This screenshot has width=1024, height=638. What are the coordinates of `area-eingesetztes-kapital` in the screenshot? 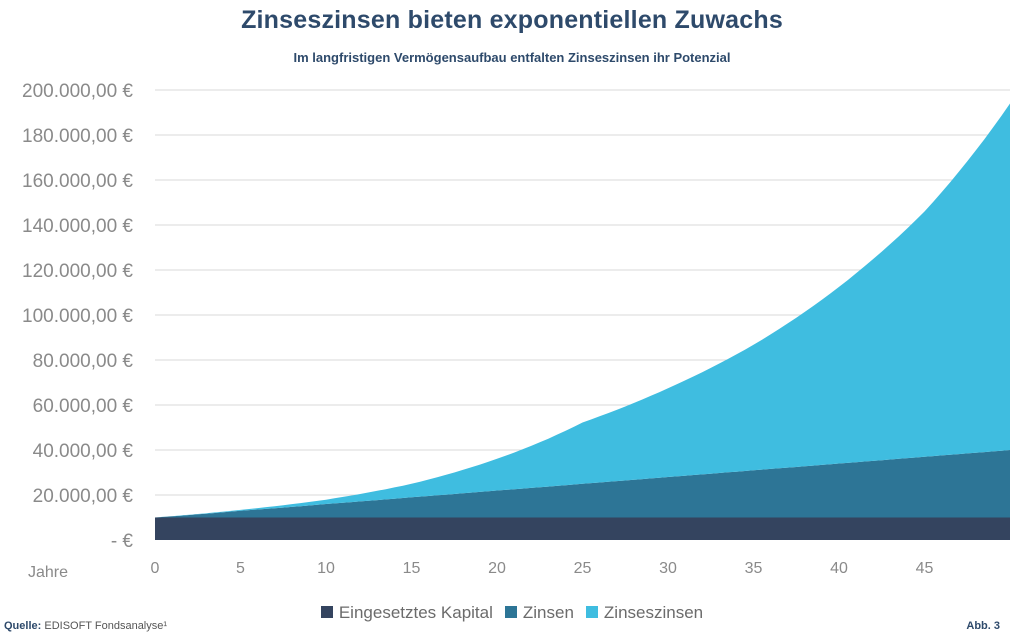 It's located at (582, 528).